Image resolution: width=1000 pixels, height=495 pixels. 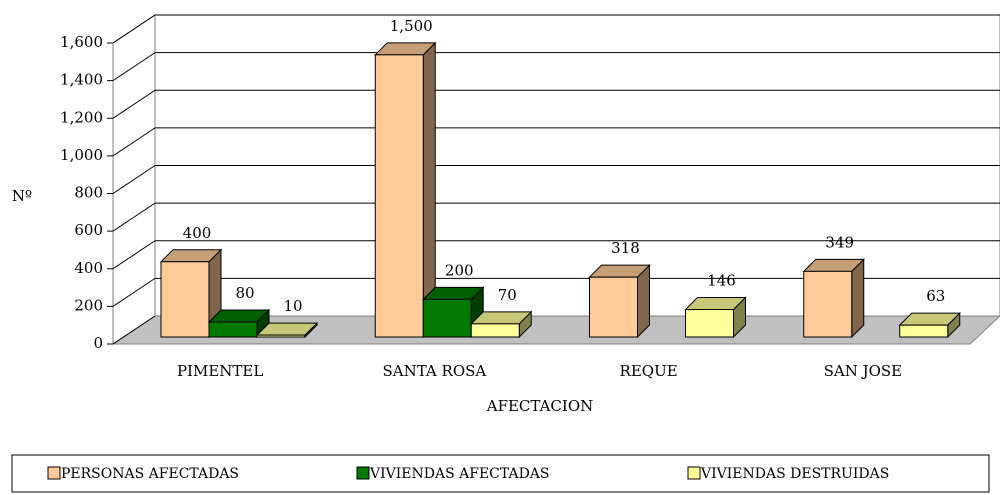 What do you see at coordinates (244, 293) in the screenshot?
I see `value-label: 80` at bounding box center [244, 293].